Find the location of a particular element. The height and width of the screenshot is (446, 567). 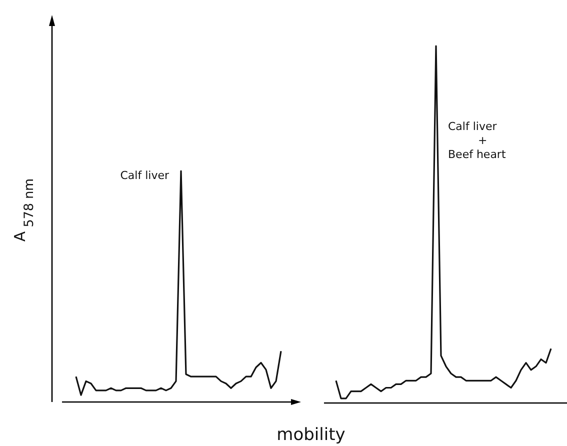

series-label: Calf liver + Beef heart is located at coordinates (477, 140).